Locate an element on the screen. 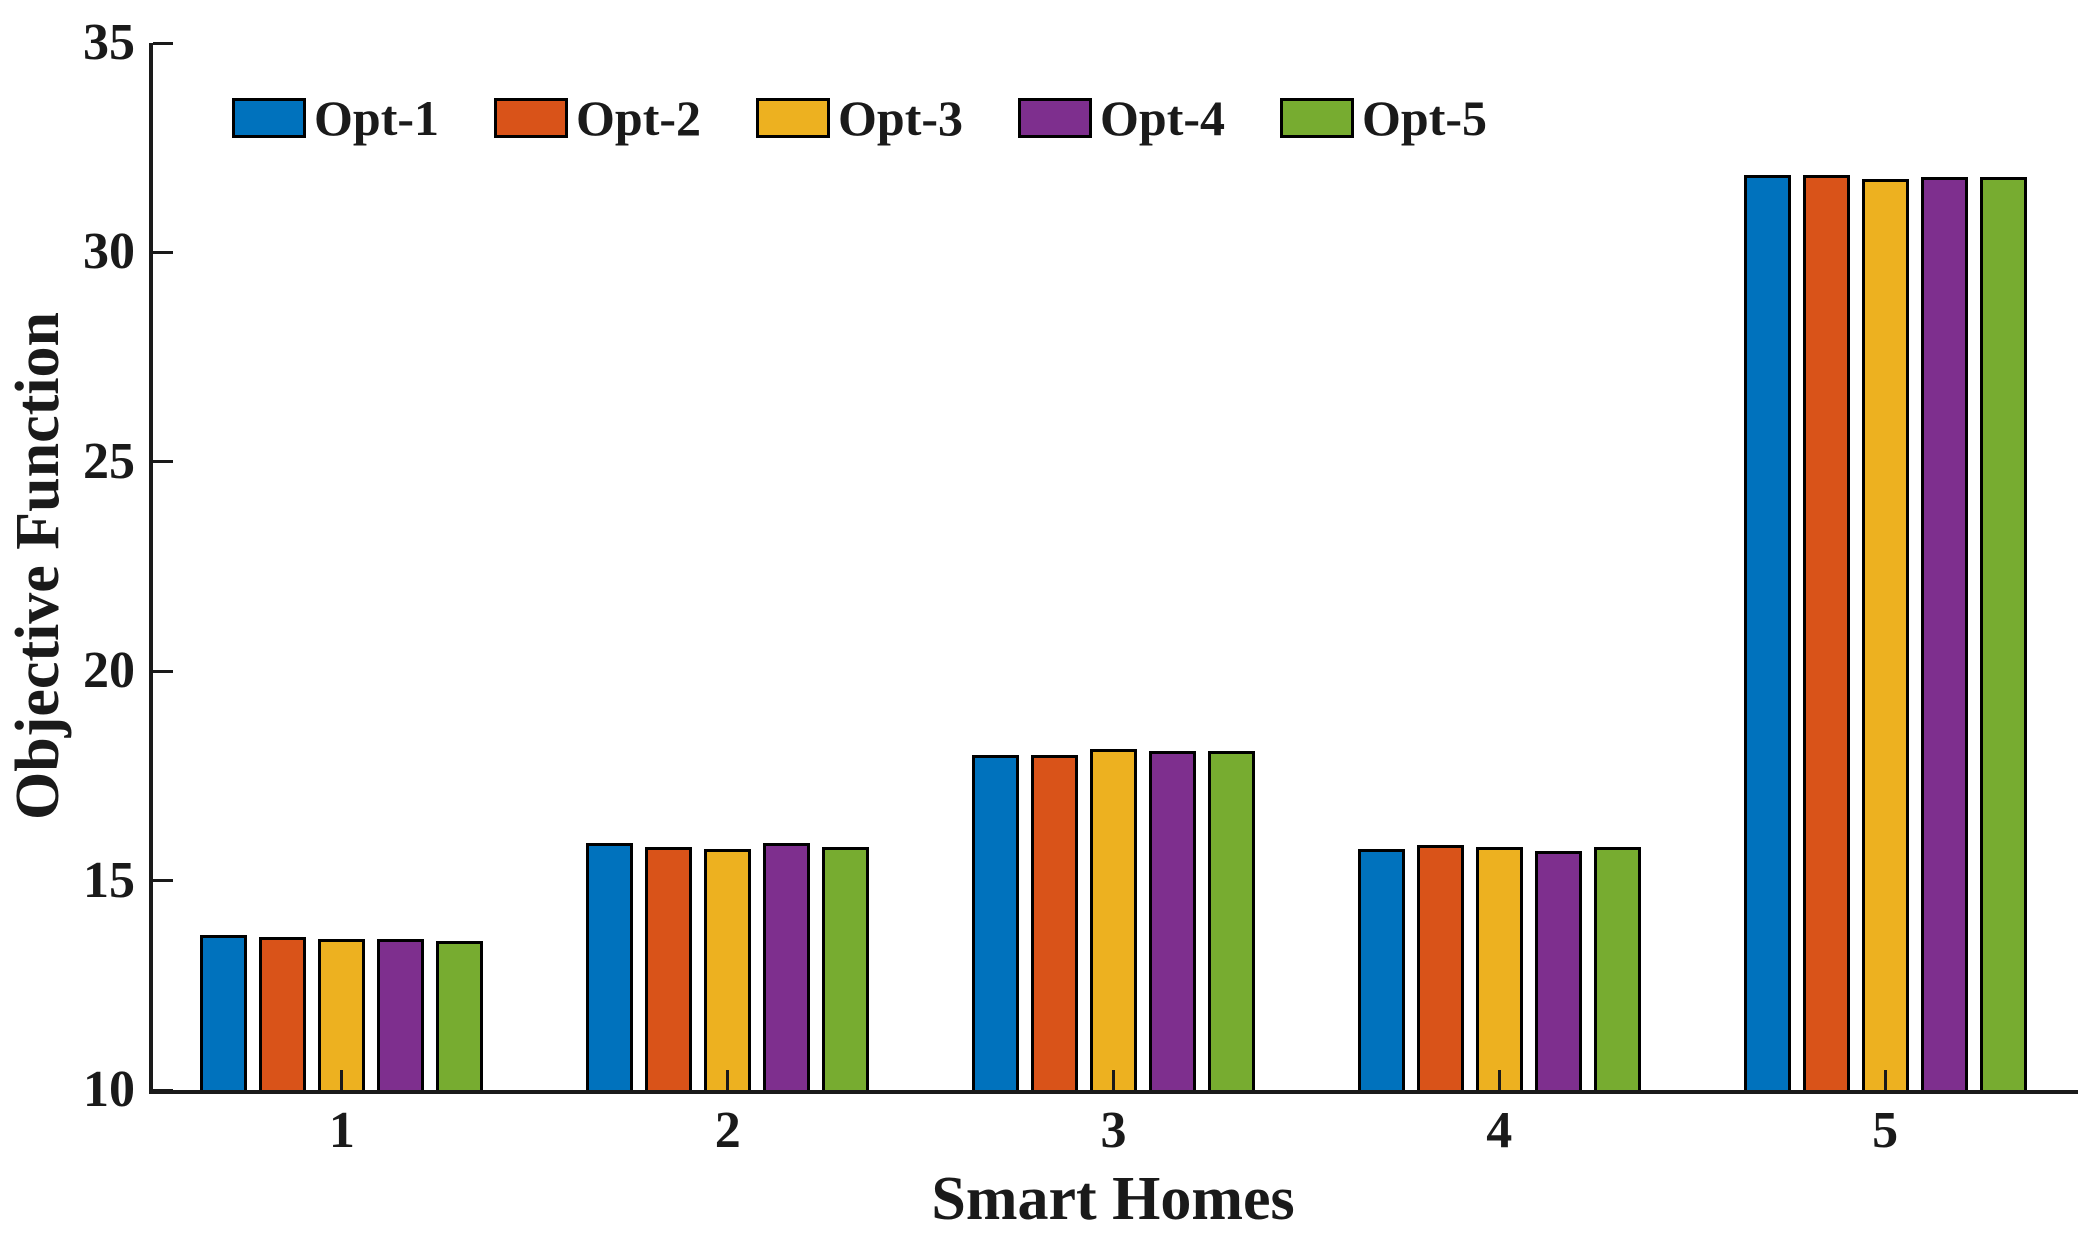 Image resolution: width=2095 pixels, height=1248 pixels. x-tick-label: 5 is located at coordinates (1885, 1130).